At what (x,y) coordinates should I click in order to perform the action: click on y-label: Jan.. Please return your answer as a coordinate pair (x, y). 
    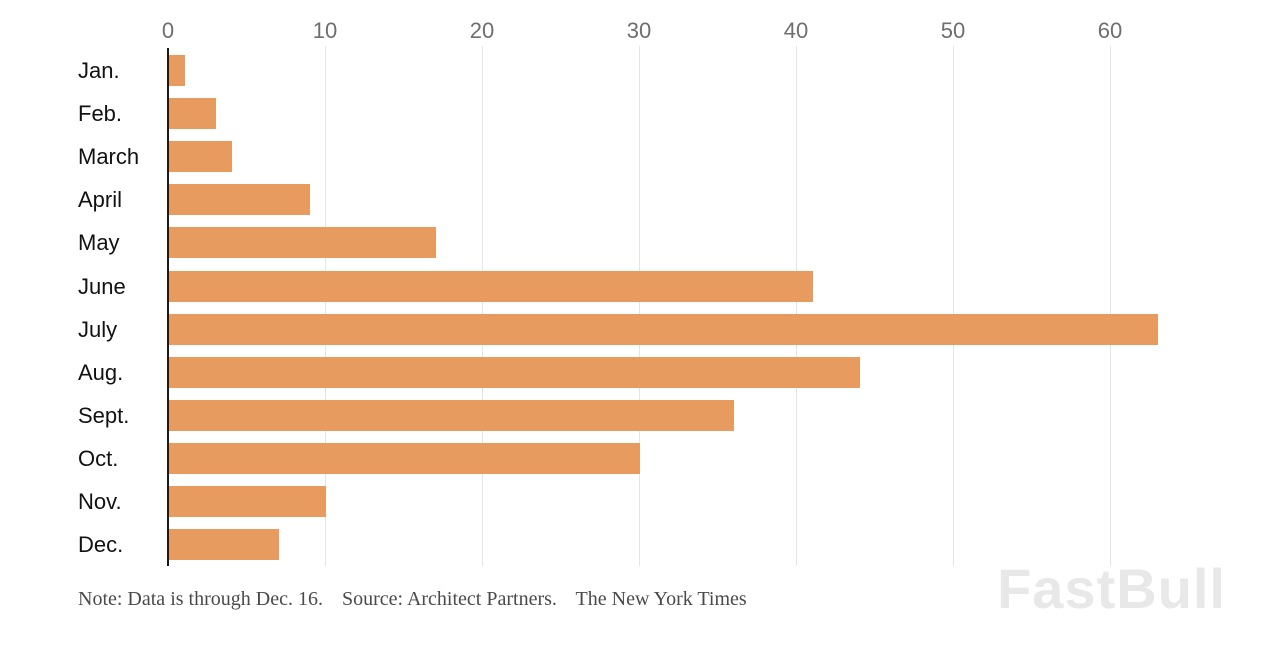
    Looking at the image, I should click on (99, 70).